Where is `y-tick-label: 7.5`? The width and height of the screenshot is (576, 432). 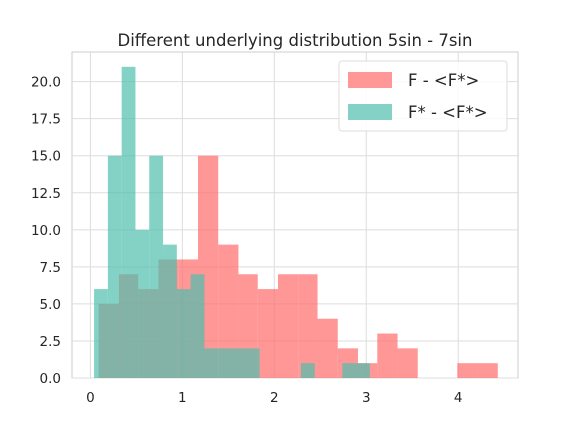 y-tick-label: 7.5 is located at coordinates (50, 268).